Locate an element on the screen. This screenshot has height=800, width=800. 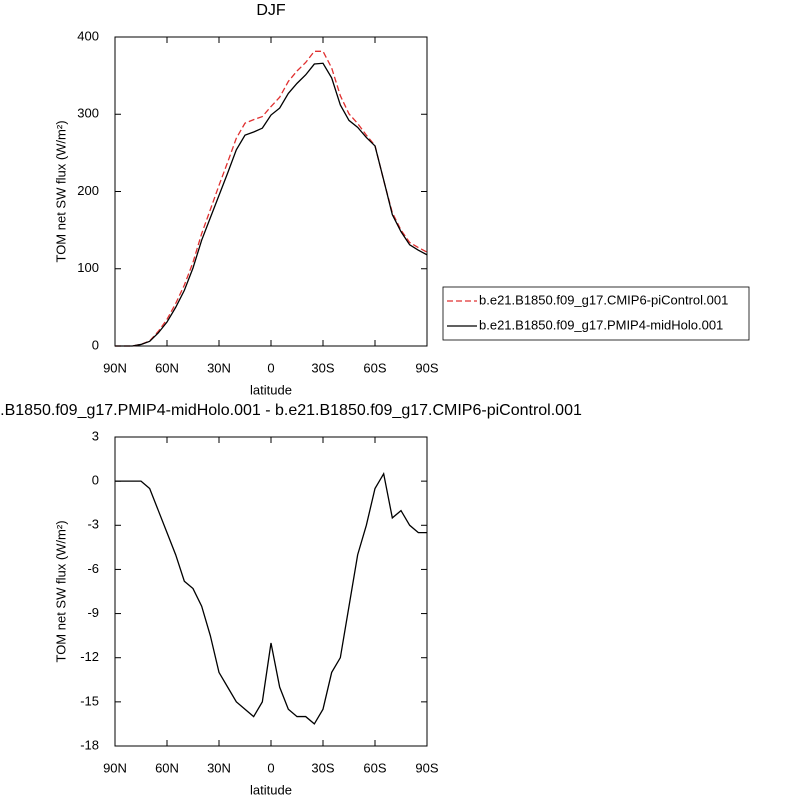
y-tick-label: 200 is located at coordinates (88, 190).